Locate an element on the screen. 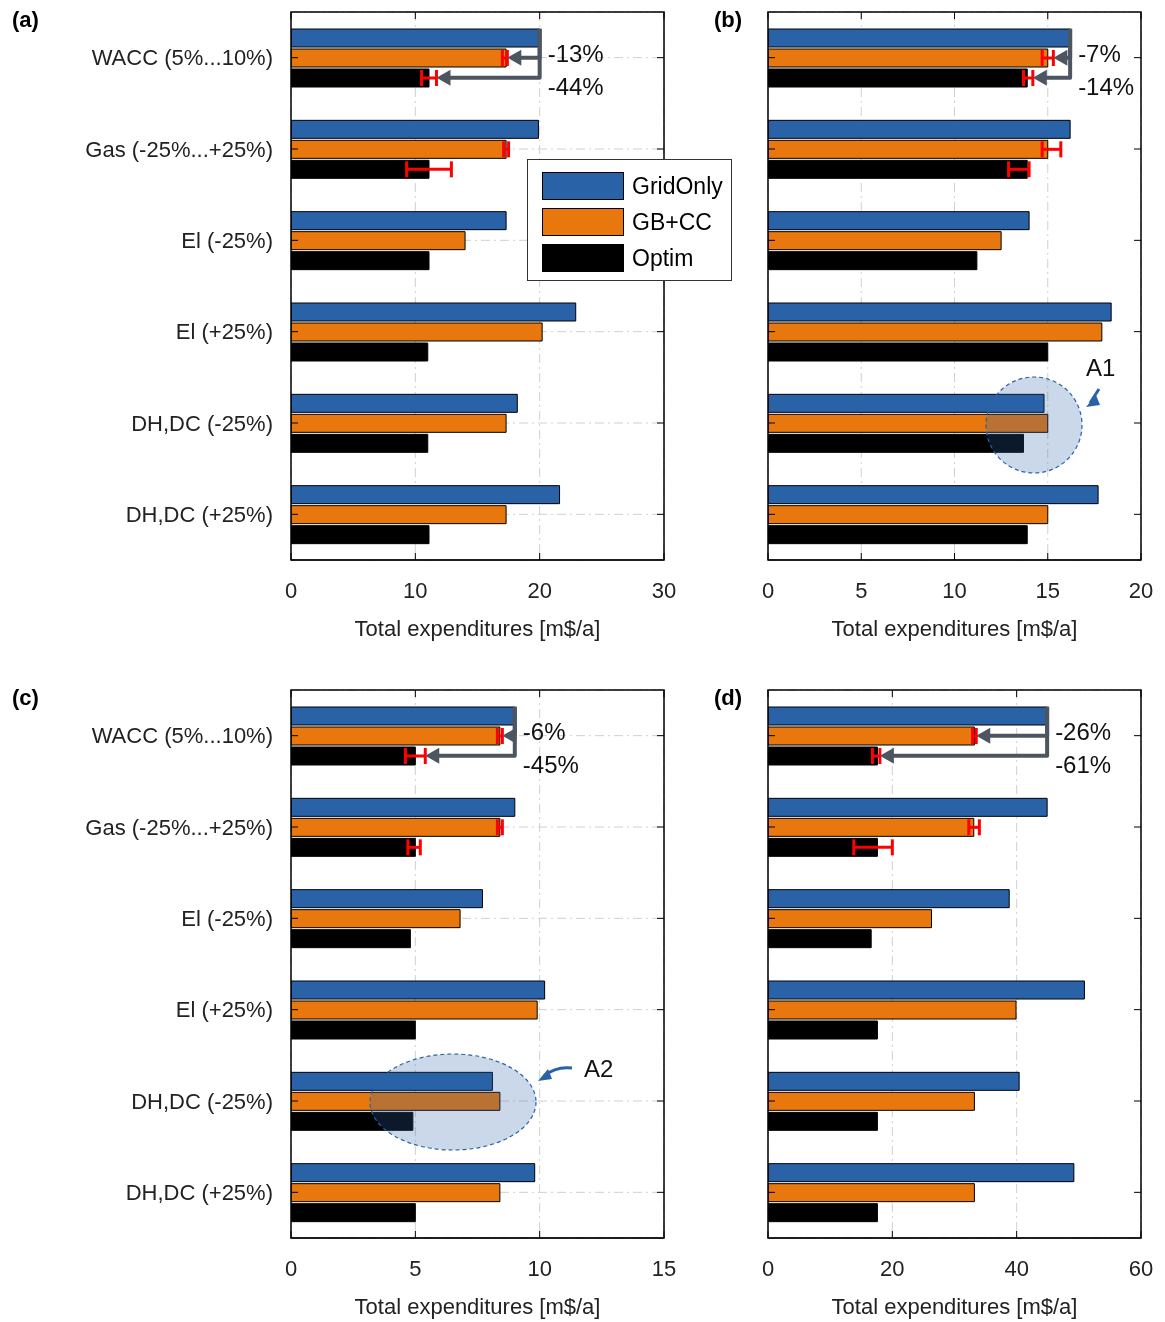 This screenshot has height=1322, width=1165. text: (a) is located at coordinates (25, 19).